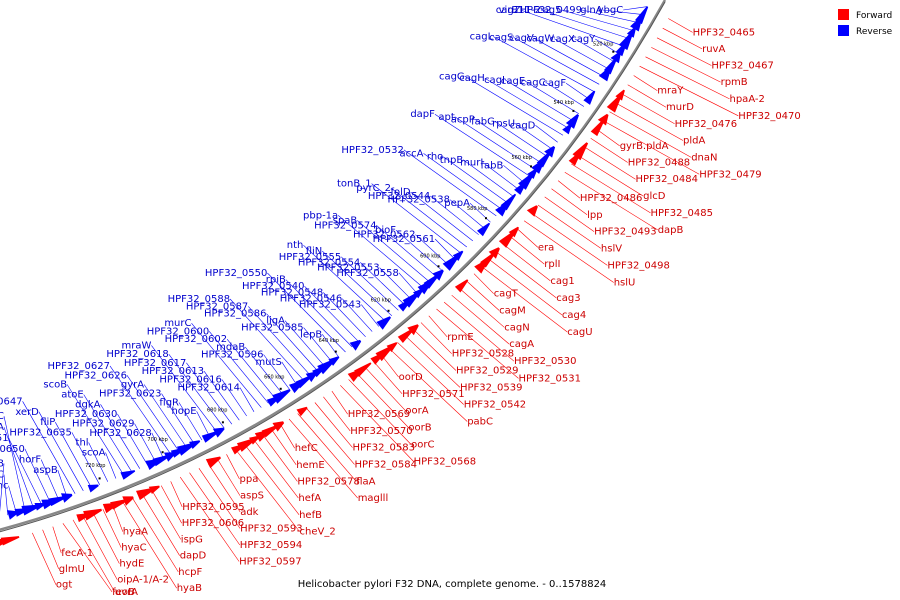 The height and width of the screenshot is (600, 900). Describe the element at coordinates (419, 200) in the screenshot. I see `gene-label-hpf32-0538: HPF32_0538` at that location.